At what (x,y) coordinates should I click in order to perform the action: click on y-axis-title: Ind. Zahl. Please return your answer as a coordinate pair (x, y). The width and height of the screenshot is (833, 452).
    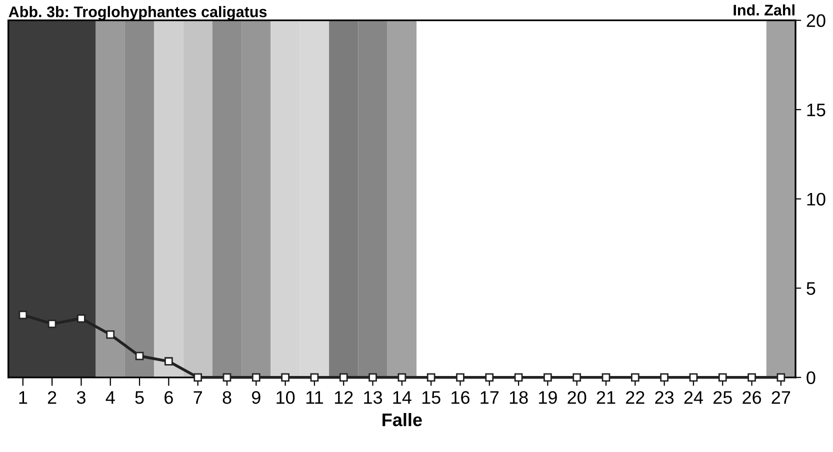
    Looking at the image, I should click on (764, 10).